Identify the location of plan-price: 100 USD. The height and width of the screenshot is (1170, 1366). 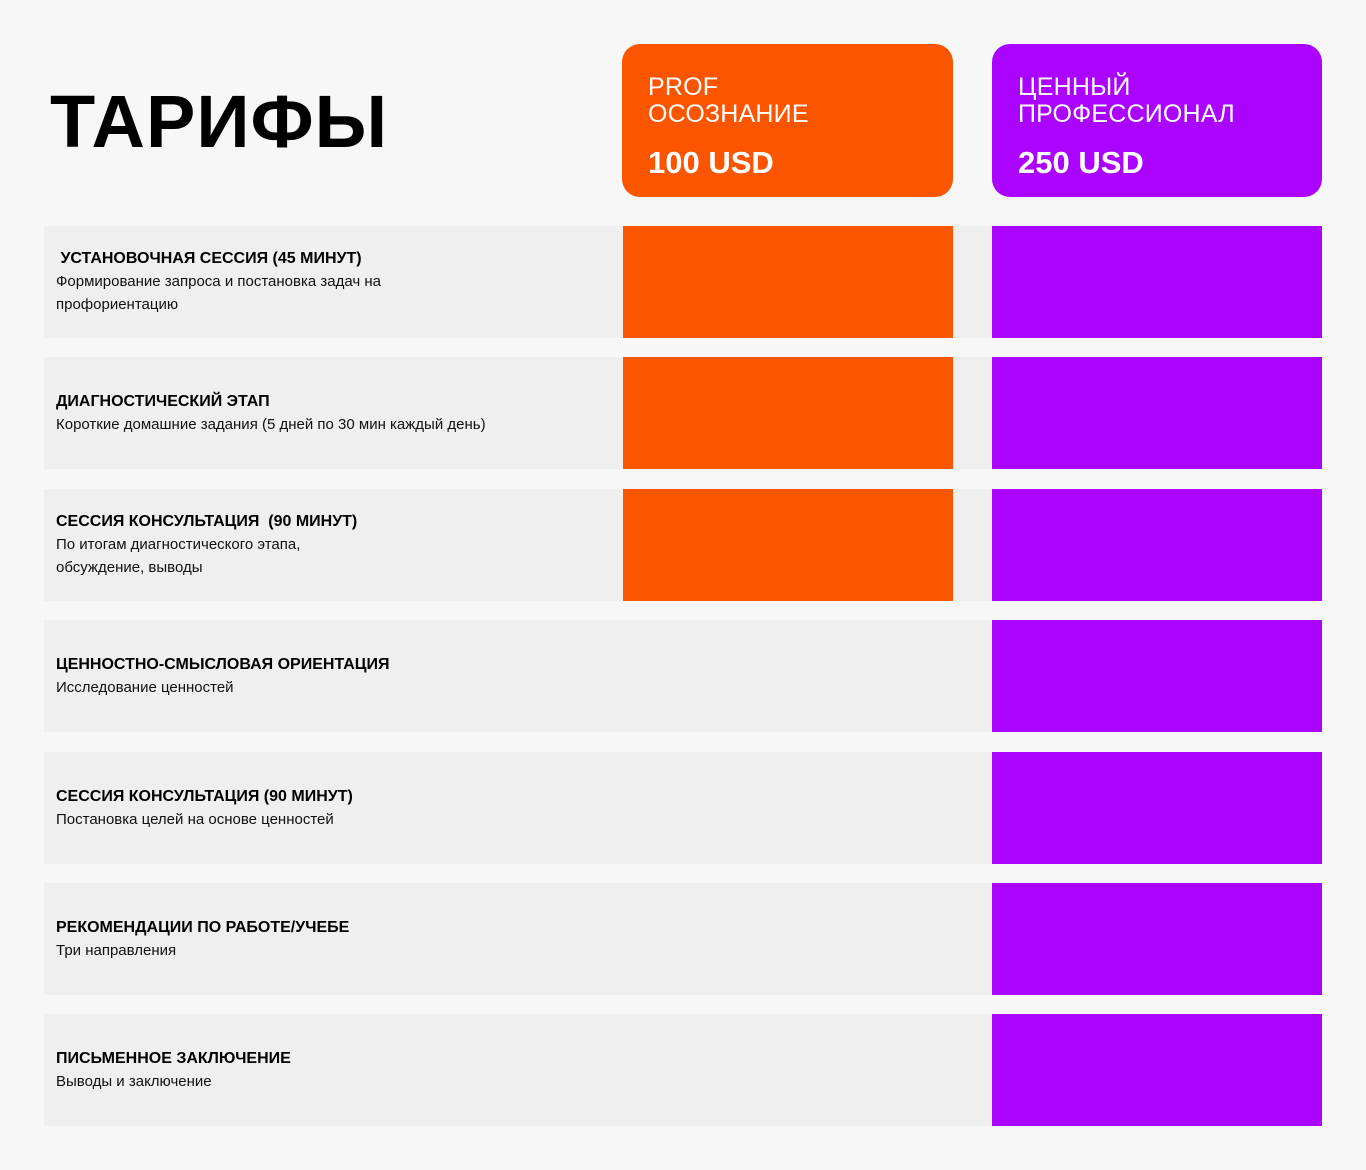
(711, 162).